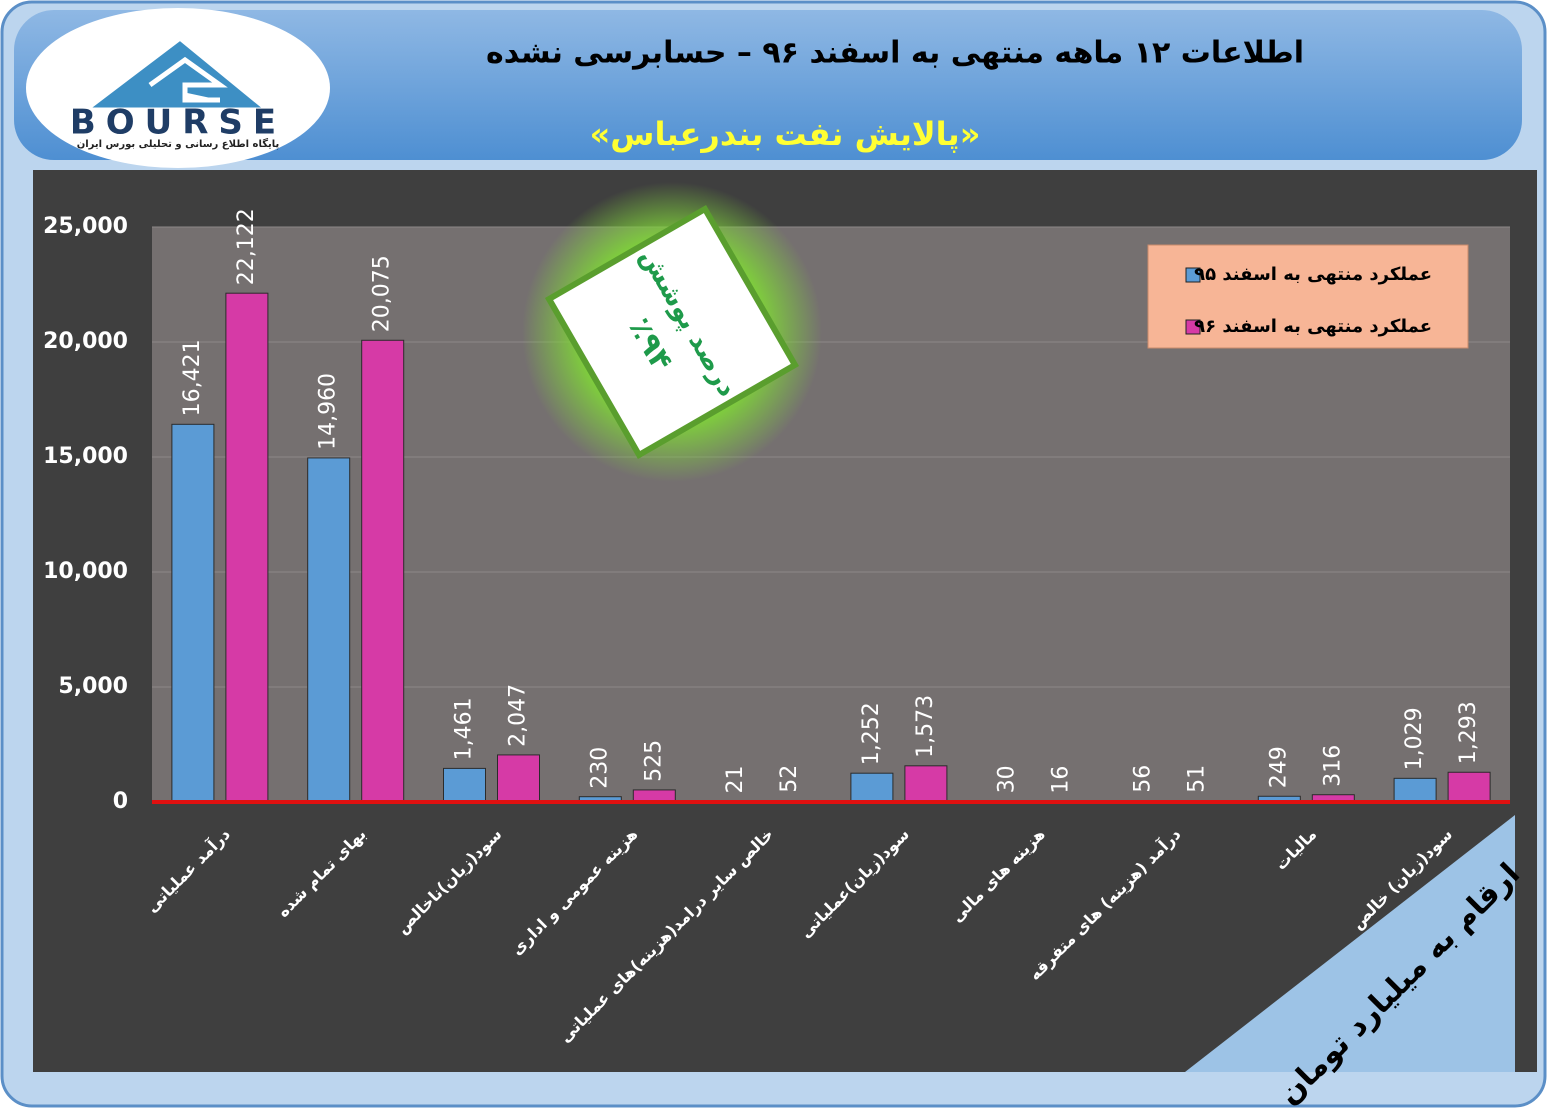  Describe the element at coordinates (1313, 274) in the screenshot. I see `legend-label: عملکرد منتهی به اسفند ۹۵` at that location.